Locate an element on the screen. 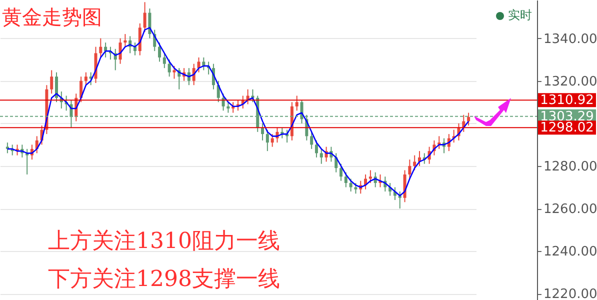 Image resolution: width=597 pixels, height=300 pixels. y-tick-label: 1220.00 is located at coordinates (570, 293).